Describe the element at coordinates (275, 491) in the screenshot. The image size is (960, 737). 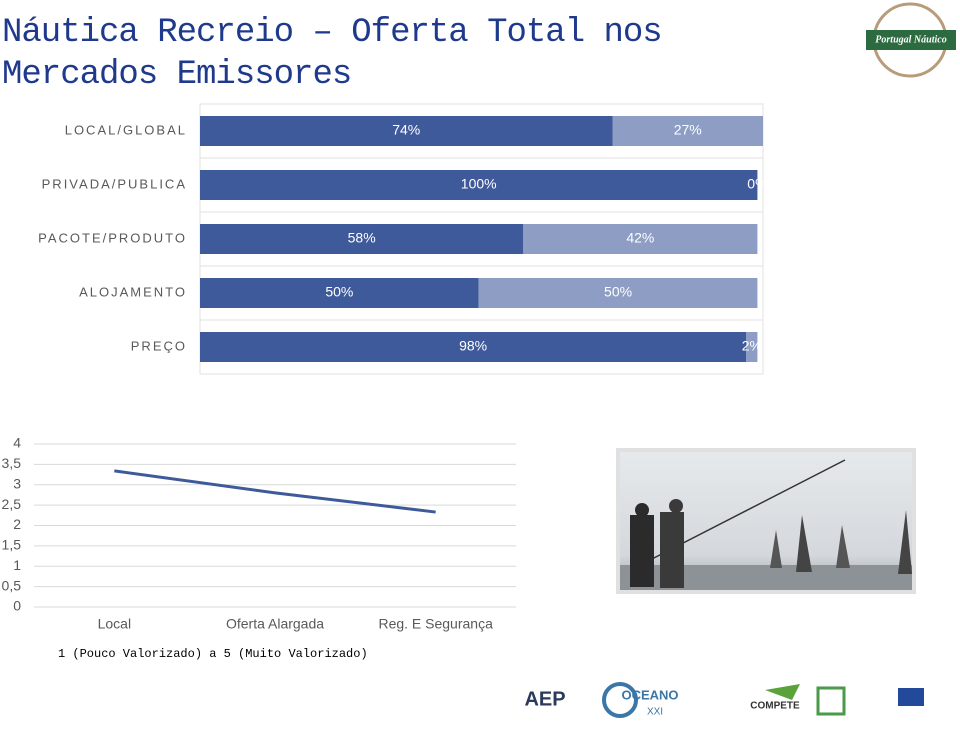
I see `line-series` at that location.